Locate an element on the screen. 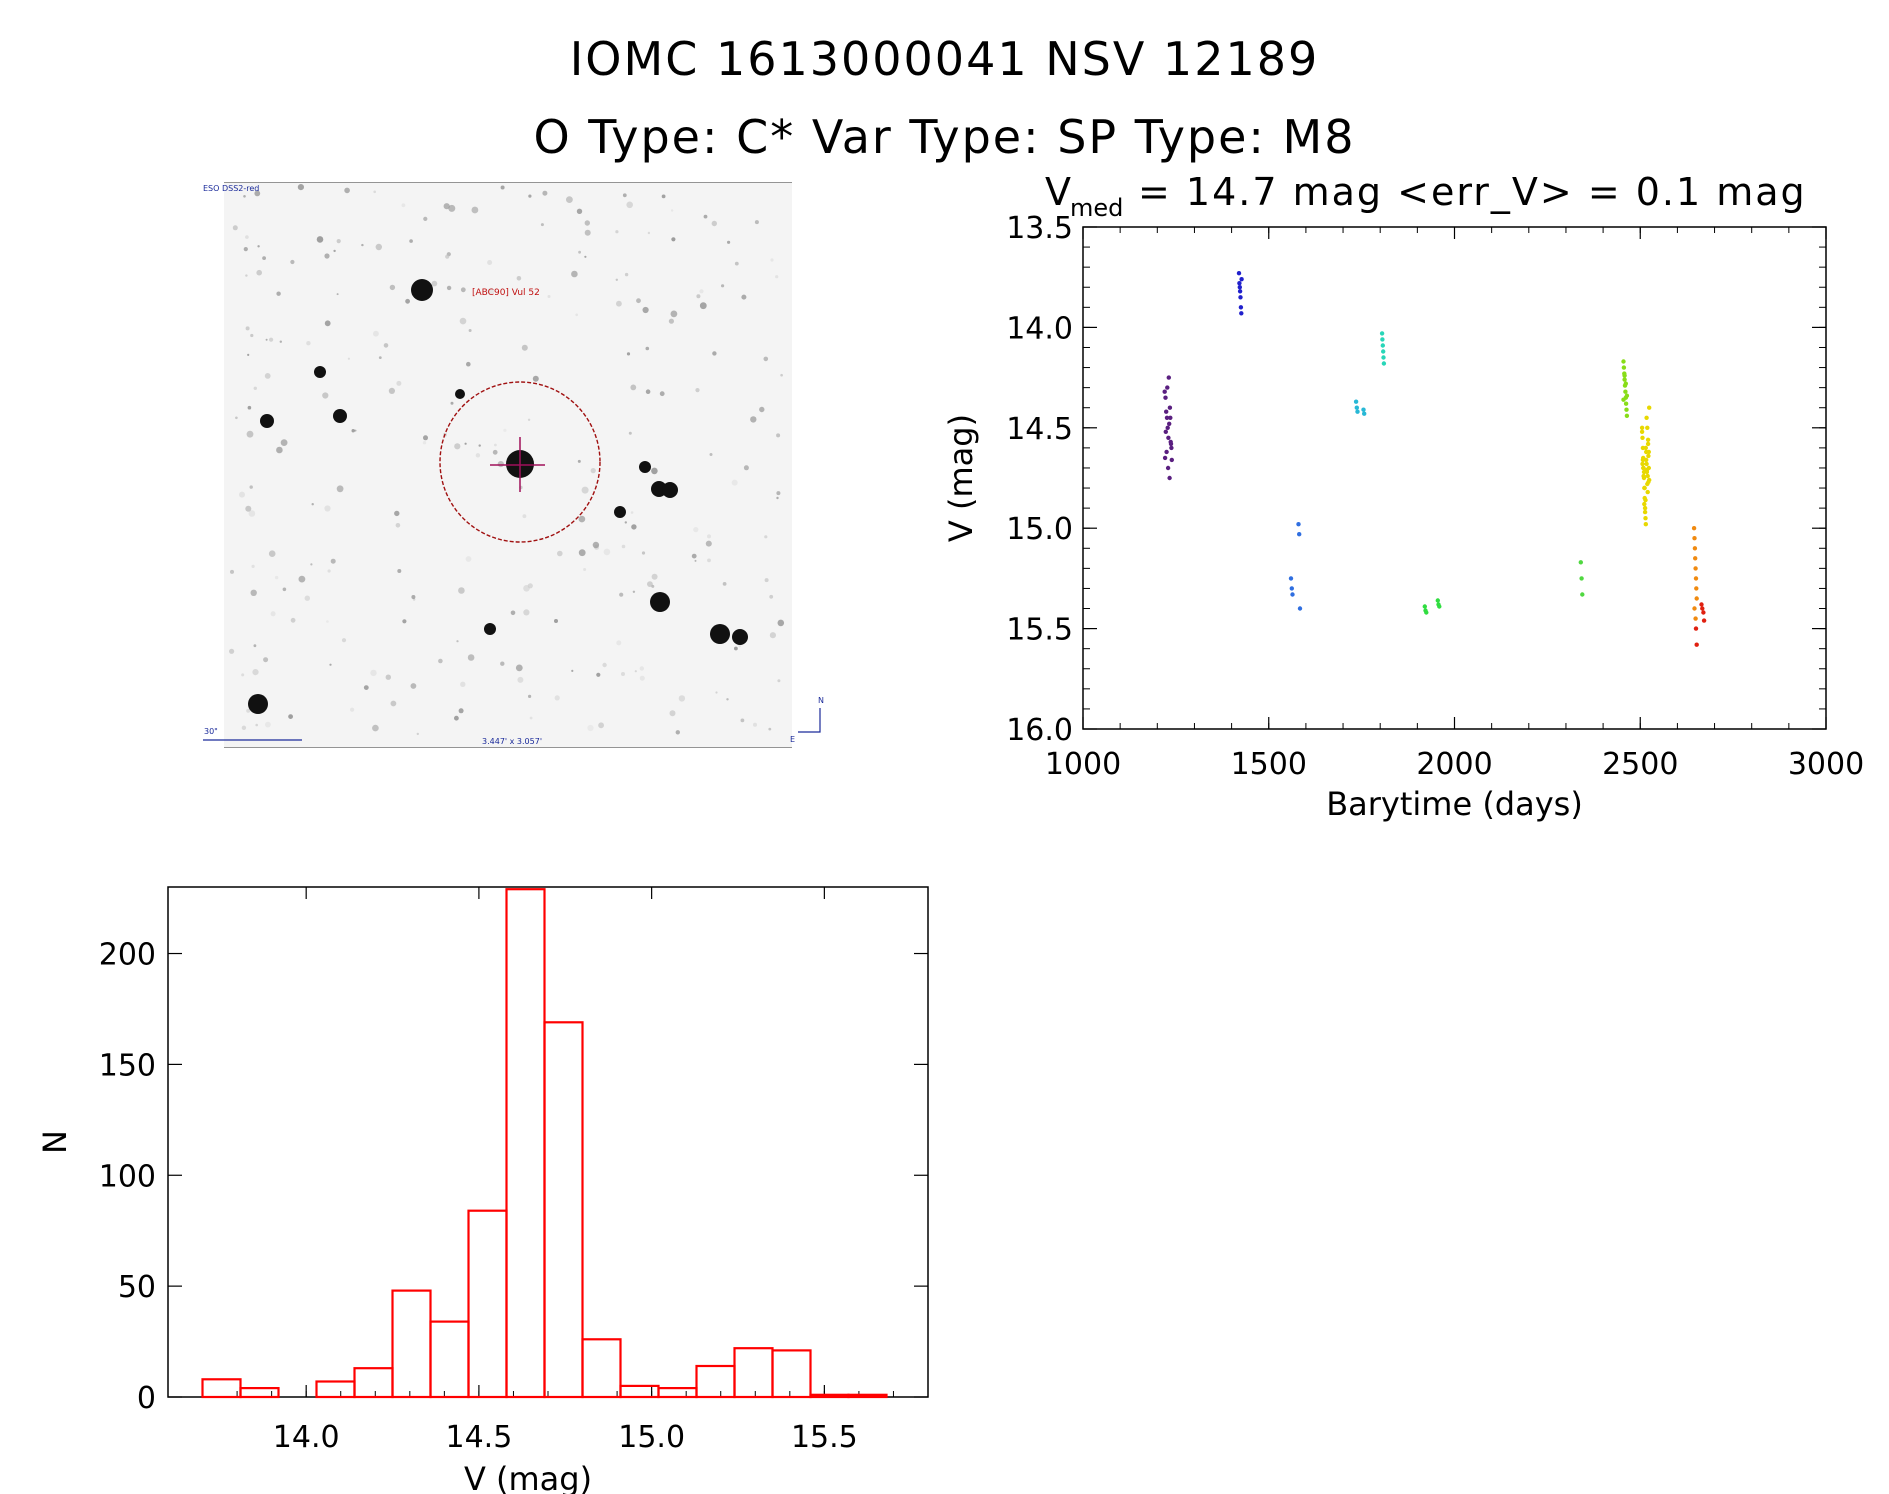 The image size is (1889, 1494). figure-title-line1: IOMC 1613000041 NSV 12189 is located at coordinates (944, 59).